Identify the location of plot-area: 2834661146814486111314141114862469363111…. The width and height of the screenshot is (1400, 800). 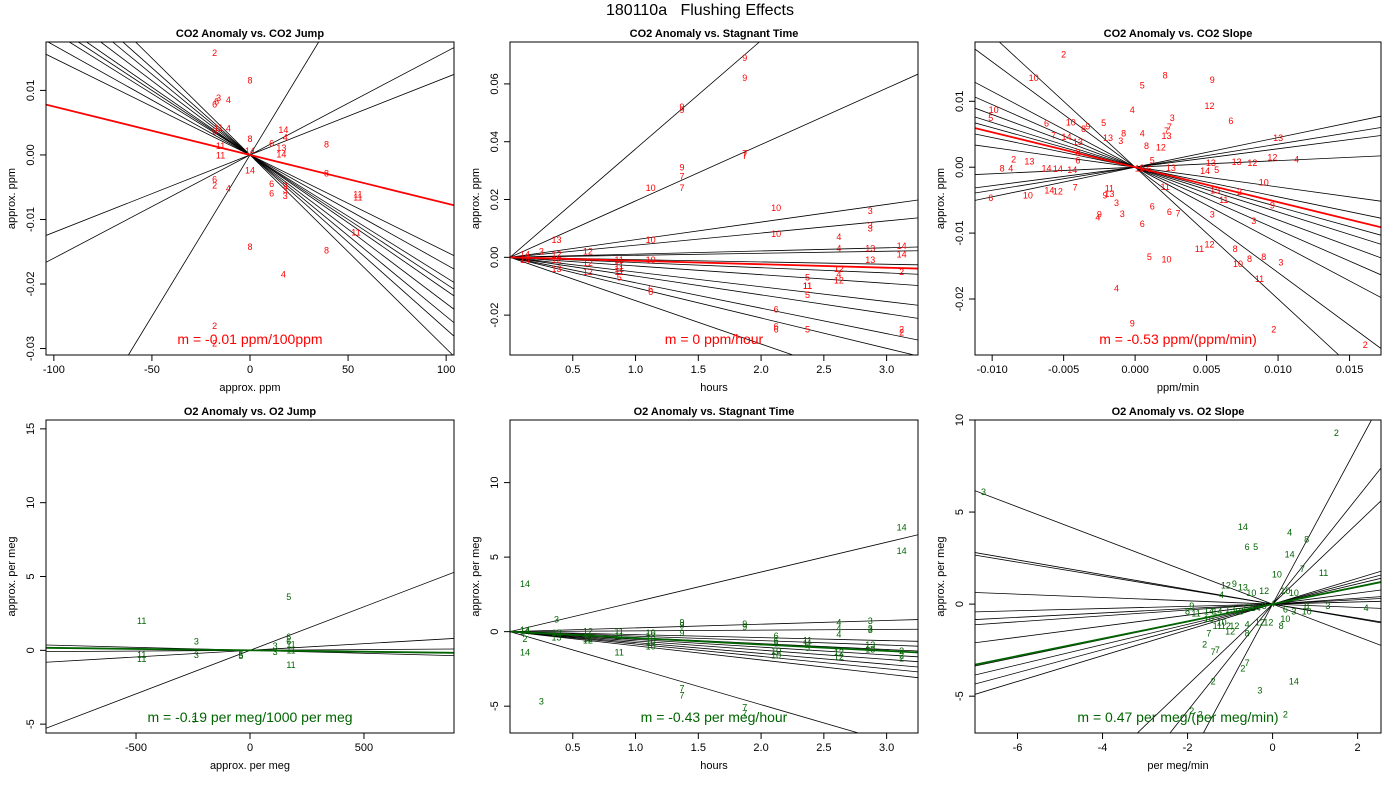
(250, 198).